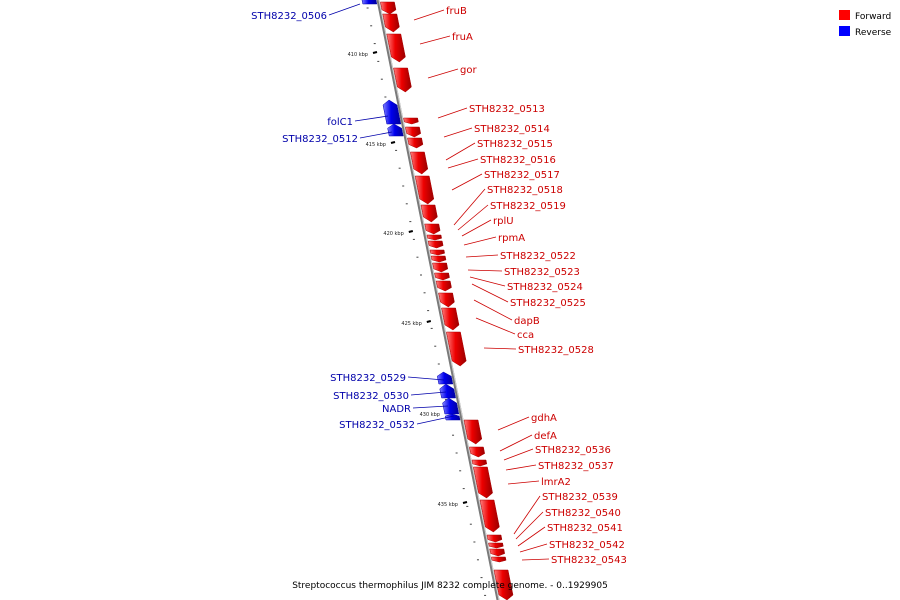 The image size is (900, 600). Describe the element at coordinates (538, 256) in the screenshot. I see `forward-gene-label: STH8232_0522` at that location.